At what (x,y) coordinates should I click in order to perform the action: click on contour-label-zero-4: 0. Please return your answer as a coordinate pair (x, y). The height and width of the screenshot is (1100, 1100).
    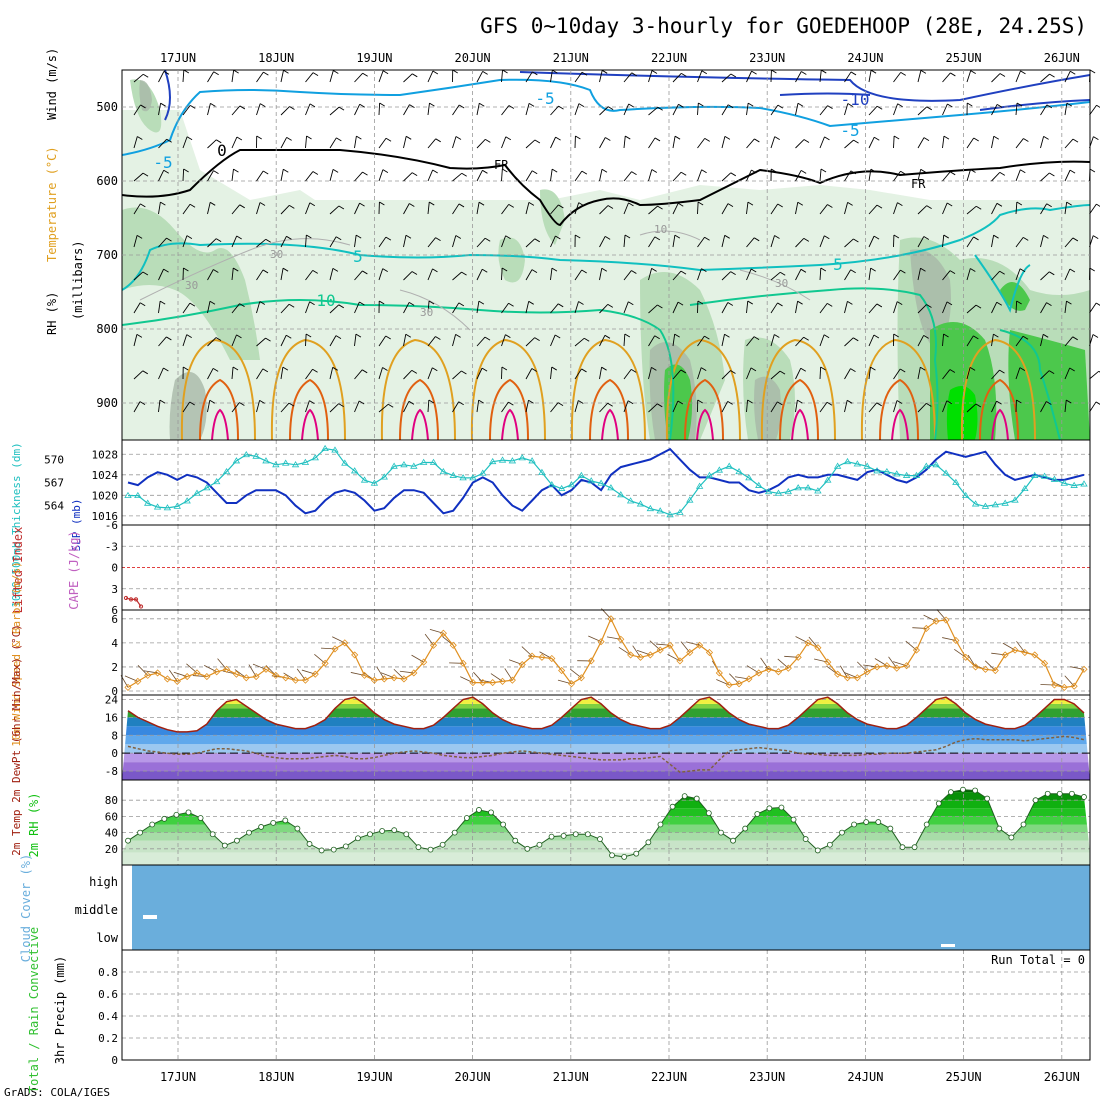
    Looking at the image, I should click on (222, 150).